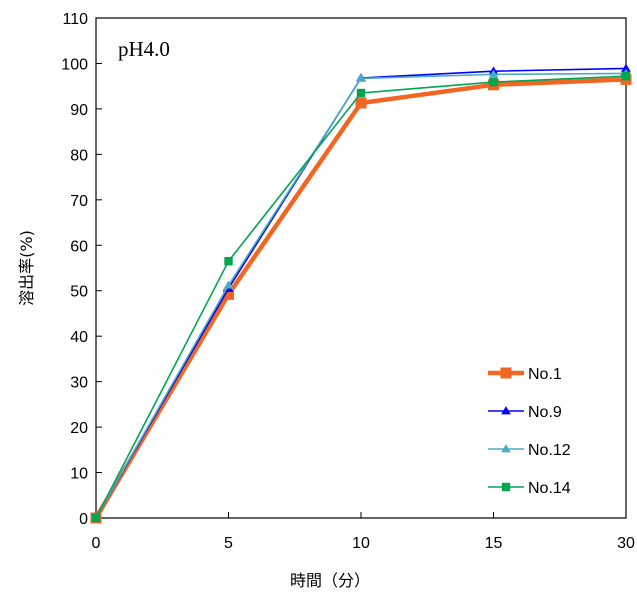 The width and height of the screenshot is (637, 598). Describe the element at coordinates (549, 488) in the screenshot. I see `legend-label-no-14: No.14` at that location.